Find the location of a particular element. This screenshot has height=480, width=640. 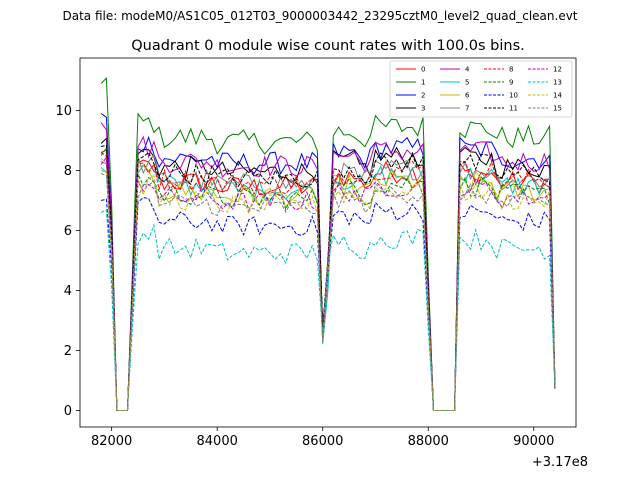

legend-label-1: 1 is located at coordinates (423, 83).